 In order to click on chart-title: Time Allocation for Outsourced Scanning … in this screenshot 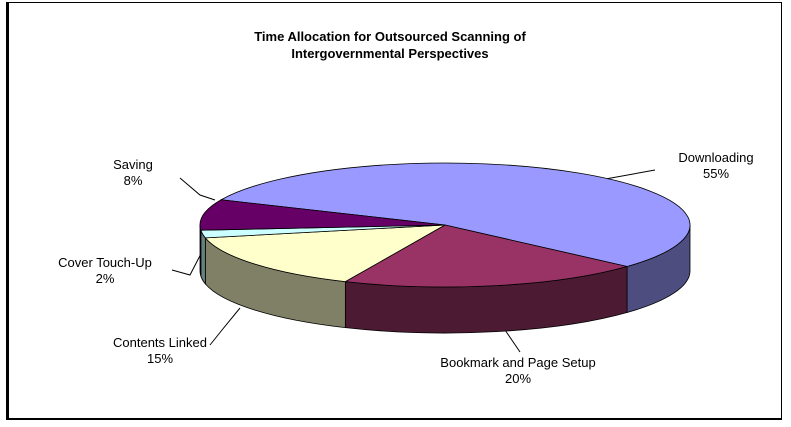, I will do `click(390, 45)`.